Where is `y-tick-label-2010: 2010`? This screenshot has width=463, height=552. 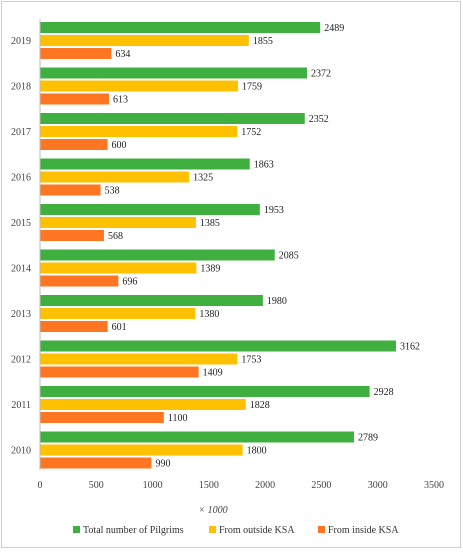
y-tick-label-2010: 2010 is located at coordinates (21, 451).